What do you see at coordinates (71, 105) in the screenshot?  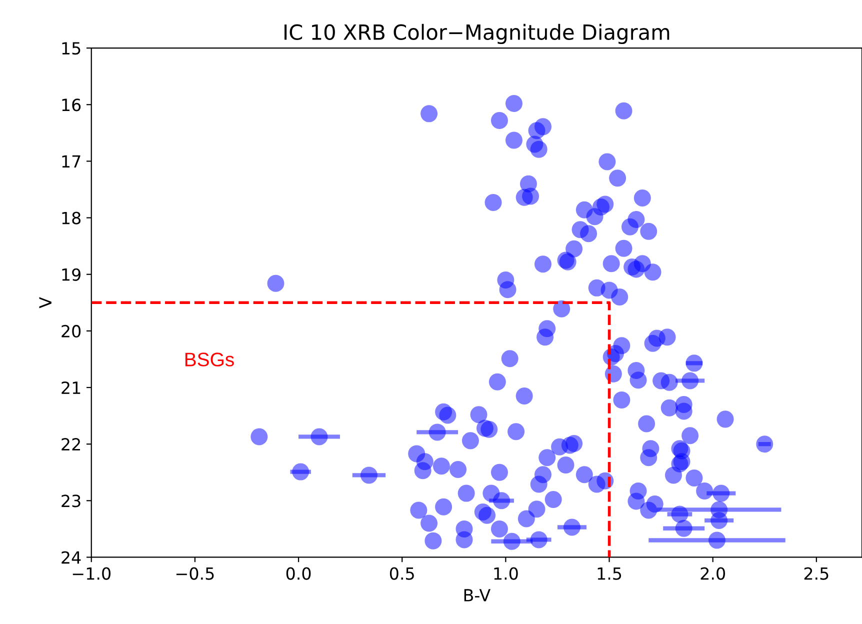 I see `y-tick-label: 16` at bounding box center [71, 105].